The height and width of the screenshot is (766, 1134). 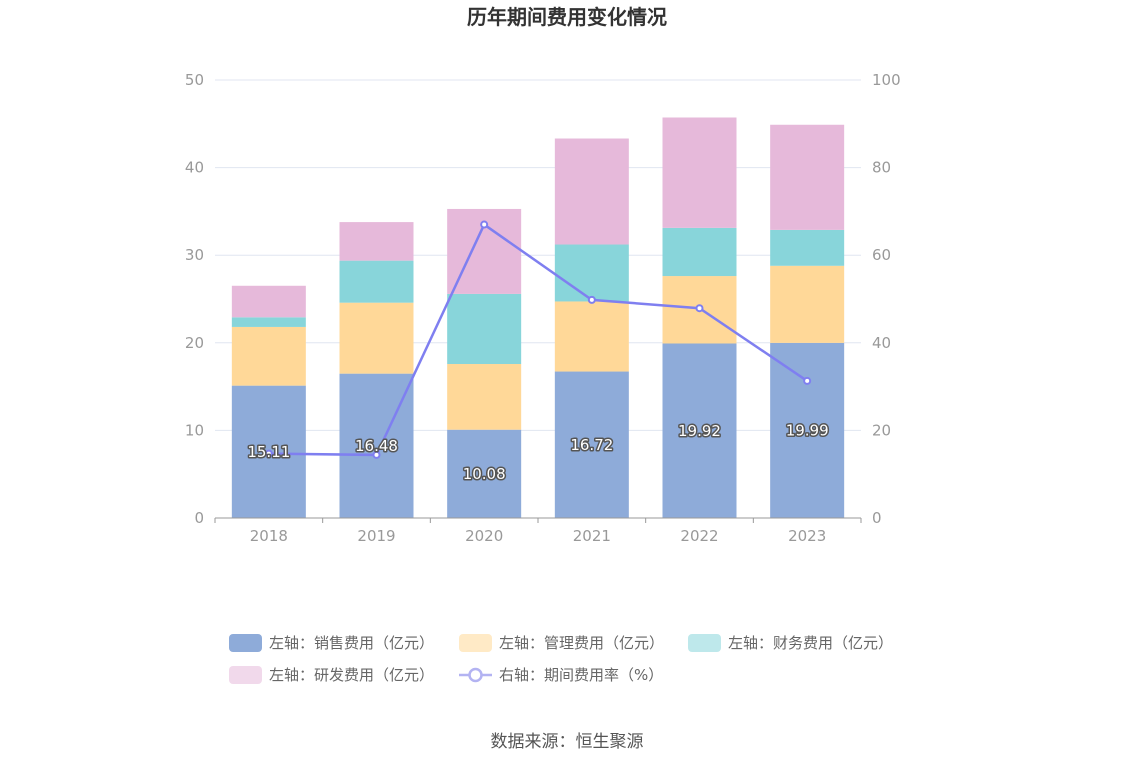 What do you see at coordinates (699, 536) in the screenshot?
I see `x-tick-label: 2022` at bounding box center [699, 536].